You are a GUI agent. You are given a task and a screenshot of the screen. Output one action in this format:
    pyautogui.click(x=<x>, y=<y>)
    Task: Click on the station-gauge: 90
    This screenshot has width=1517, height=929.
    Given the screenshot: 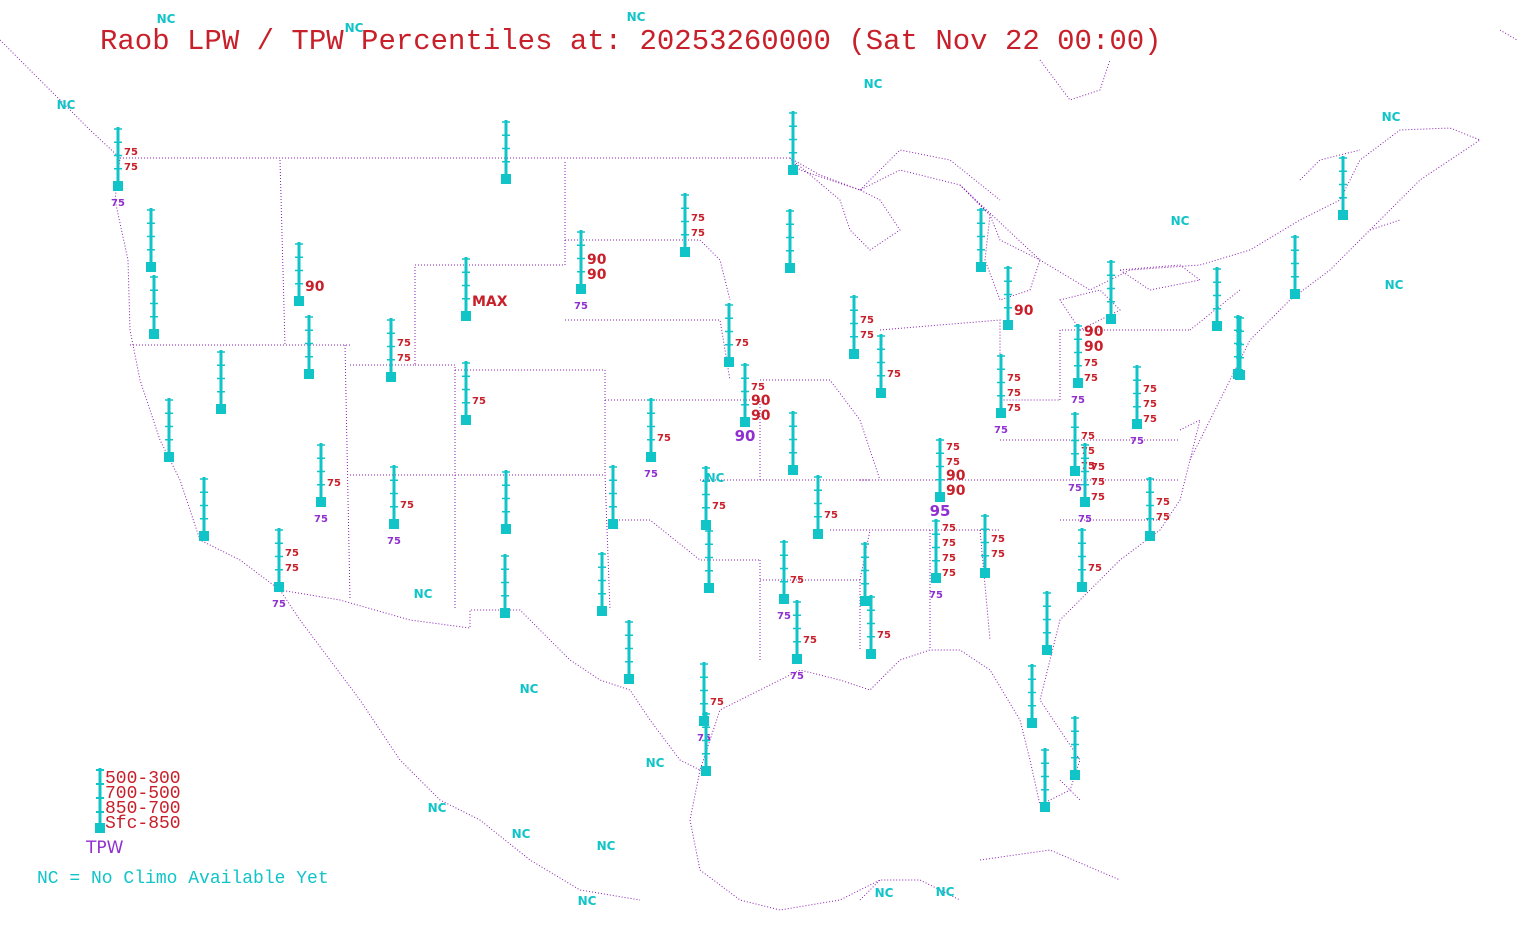 What is the action you would take?
    pyautogui.click(x=1018, y=298)
    